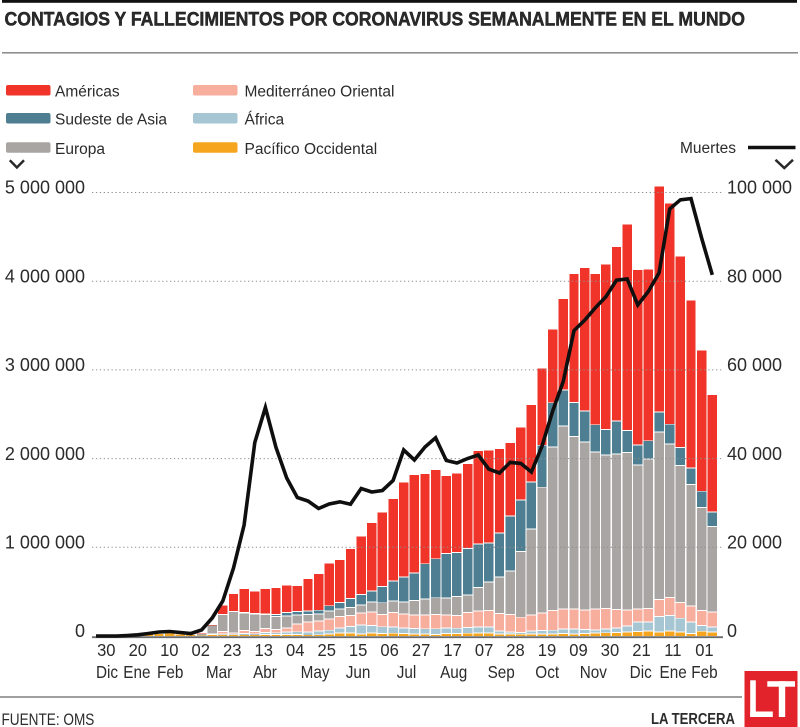 The width and height of the screenshot is (800, 727). Describe the element at coordinates (45, 365) in the screenshot. I see `svg-text: 3 000 000` at that location.